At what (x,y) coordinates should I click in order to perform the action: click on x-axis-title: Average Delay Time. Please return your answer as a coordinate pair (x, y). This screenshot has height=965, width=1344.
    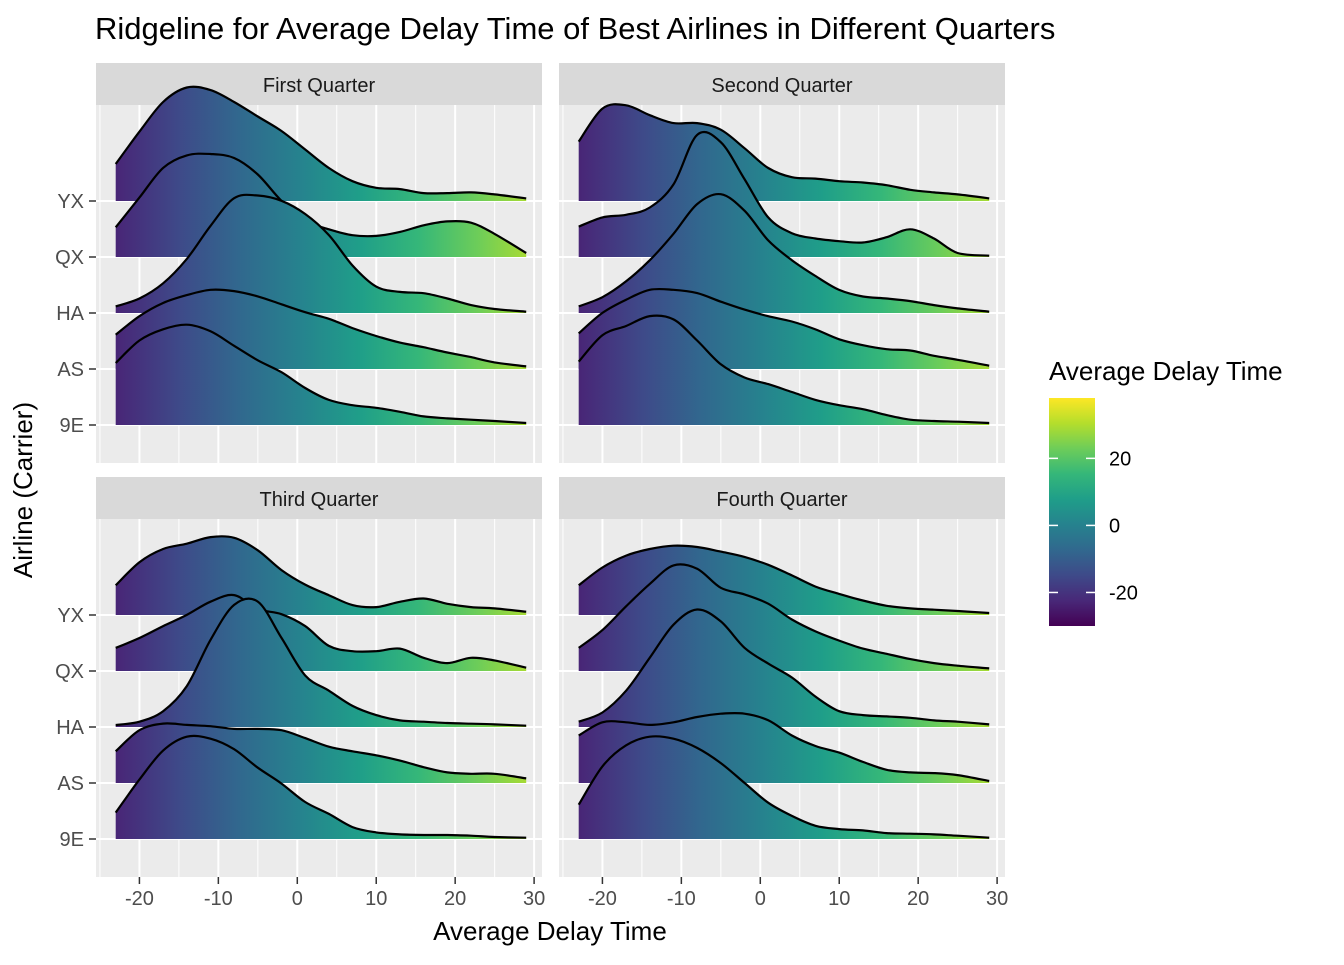
    Looking at the image, I should click on (550, 931).